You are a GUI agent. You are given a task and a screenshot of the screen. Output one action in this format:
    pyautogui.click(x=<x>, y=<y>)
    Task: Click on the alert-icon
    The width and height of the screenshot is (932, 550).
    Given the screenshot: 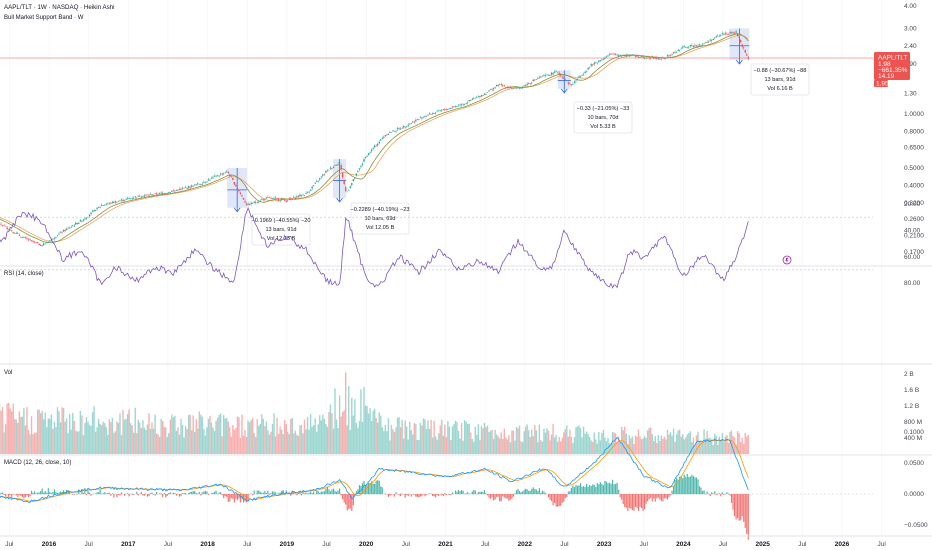 What is the action you would take?
    pyautogui.click(x=787, y=260)
    